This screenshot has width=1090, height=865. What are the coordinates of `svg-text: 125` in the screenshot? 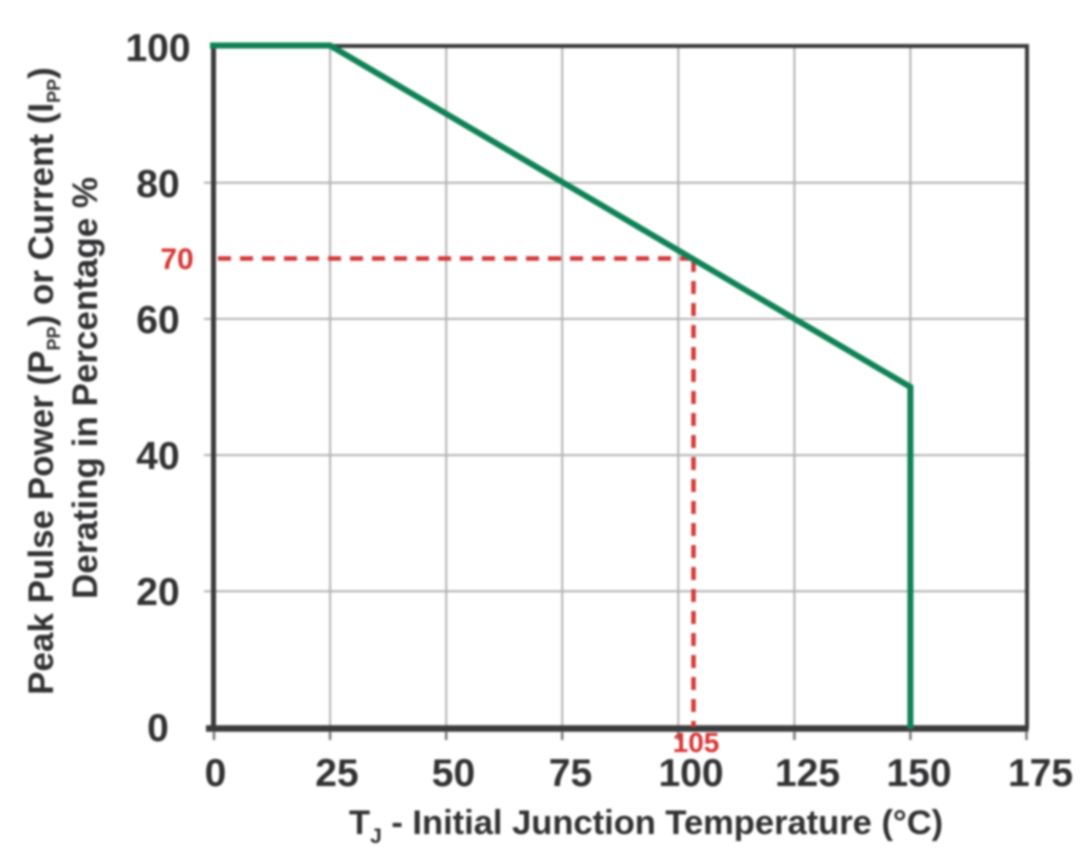 It's located at (807, 773).